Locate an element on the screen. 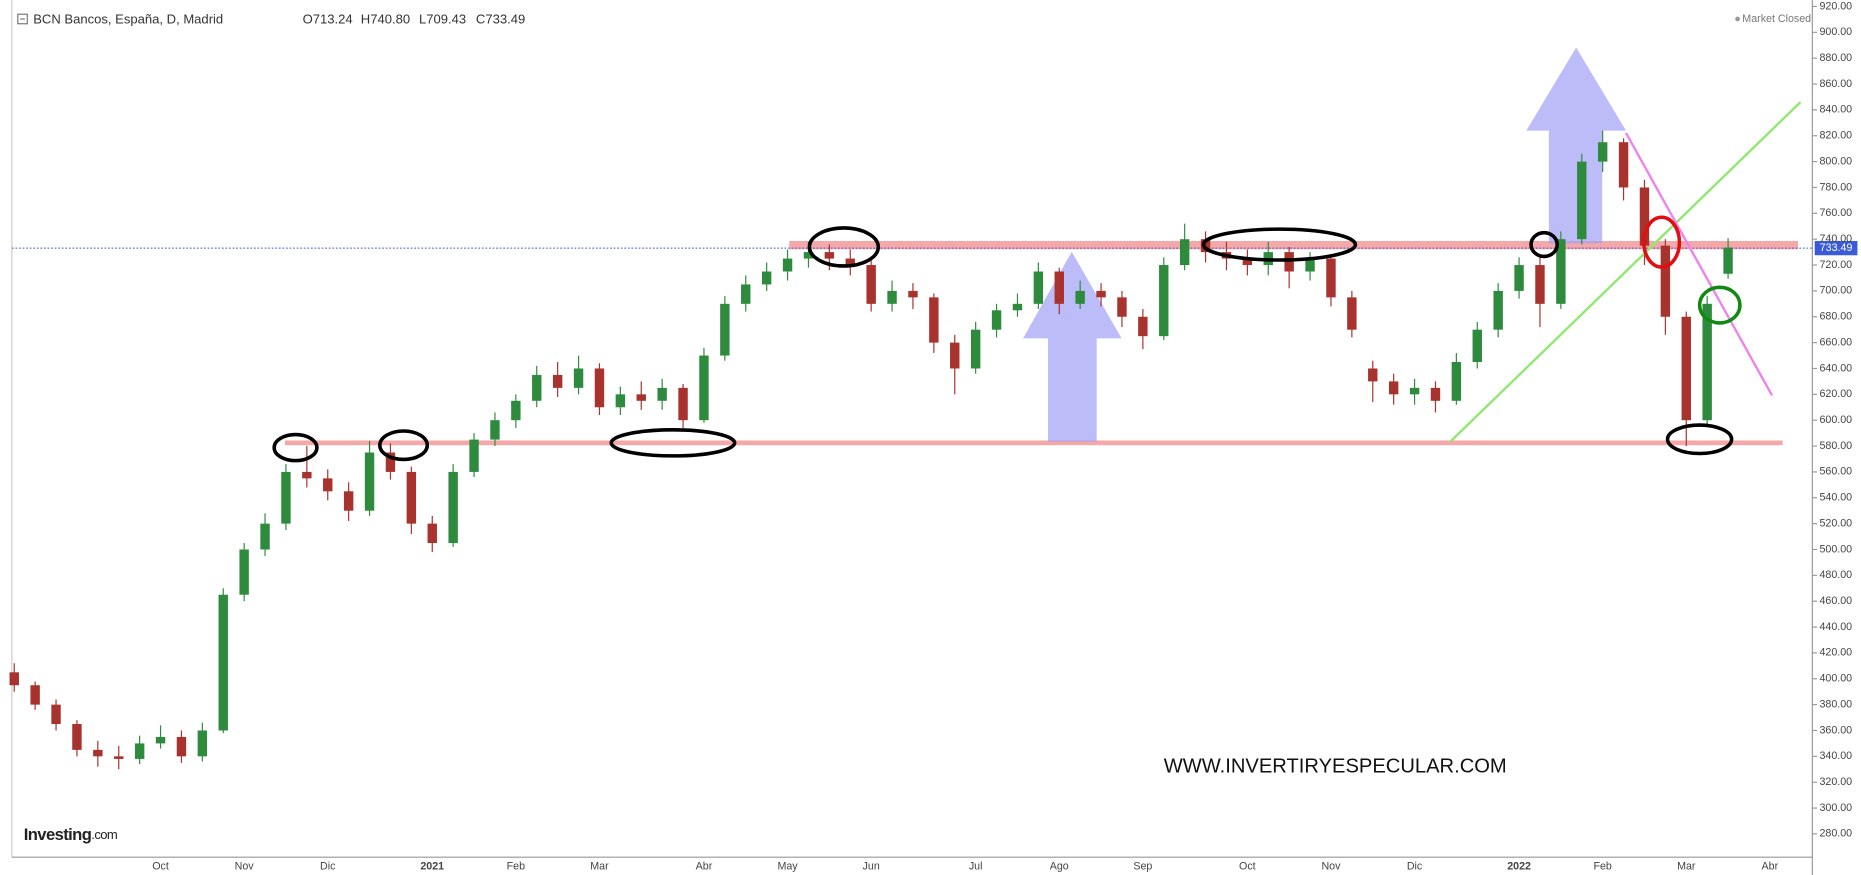 The height and width of the screenshot is (875, 1861). logo: Investing.com is located at coordinates (71, 834).